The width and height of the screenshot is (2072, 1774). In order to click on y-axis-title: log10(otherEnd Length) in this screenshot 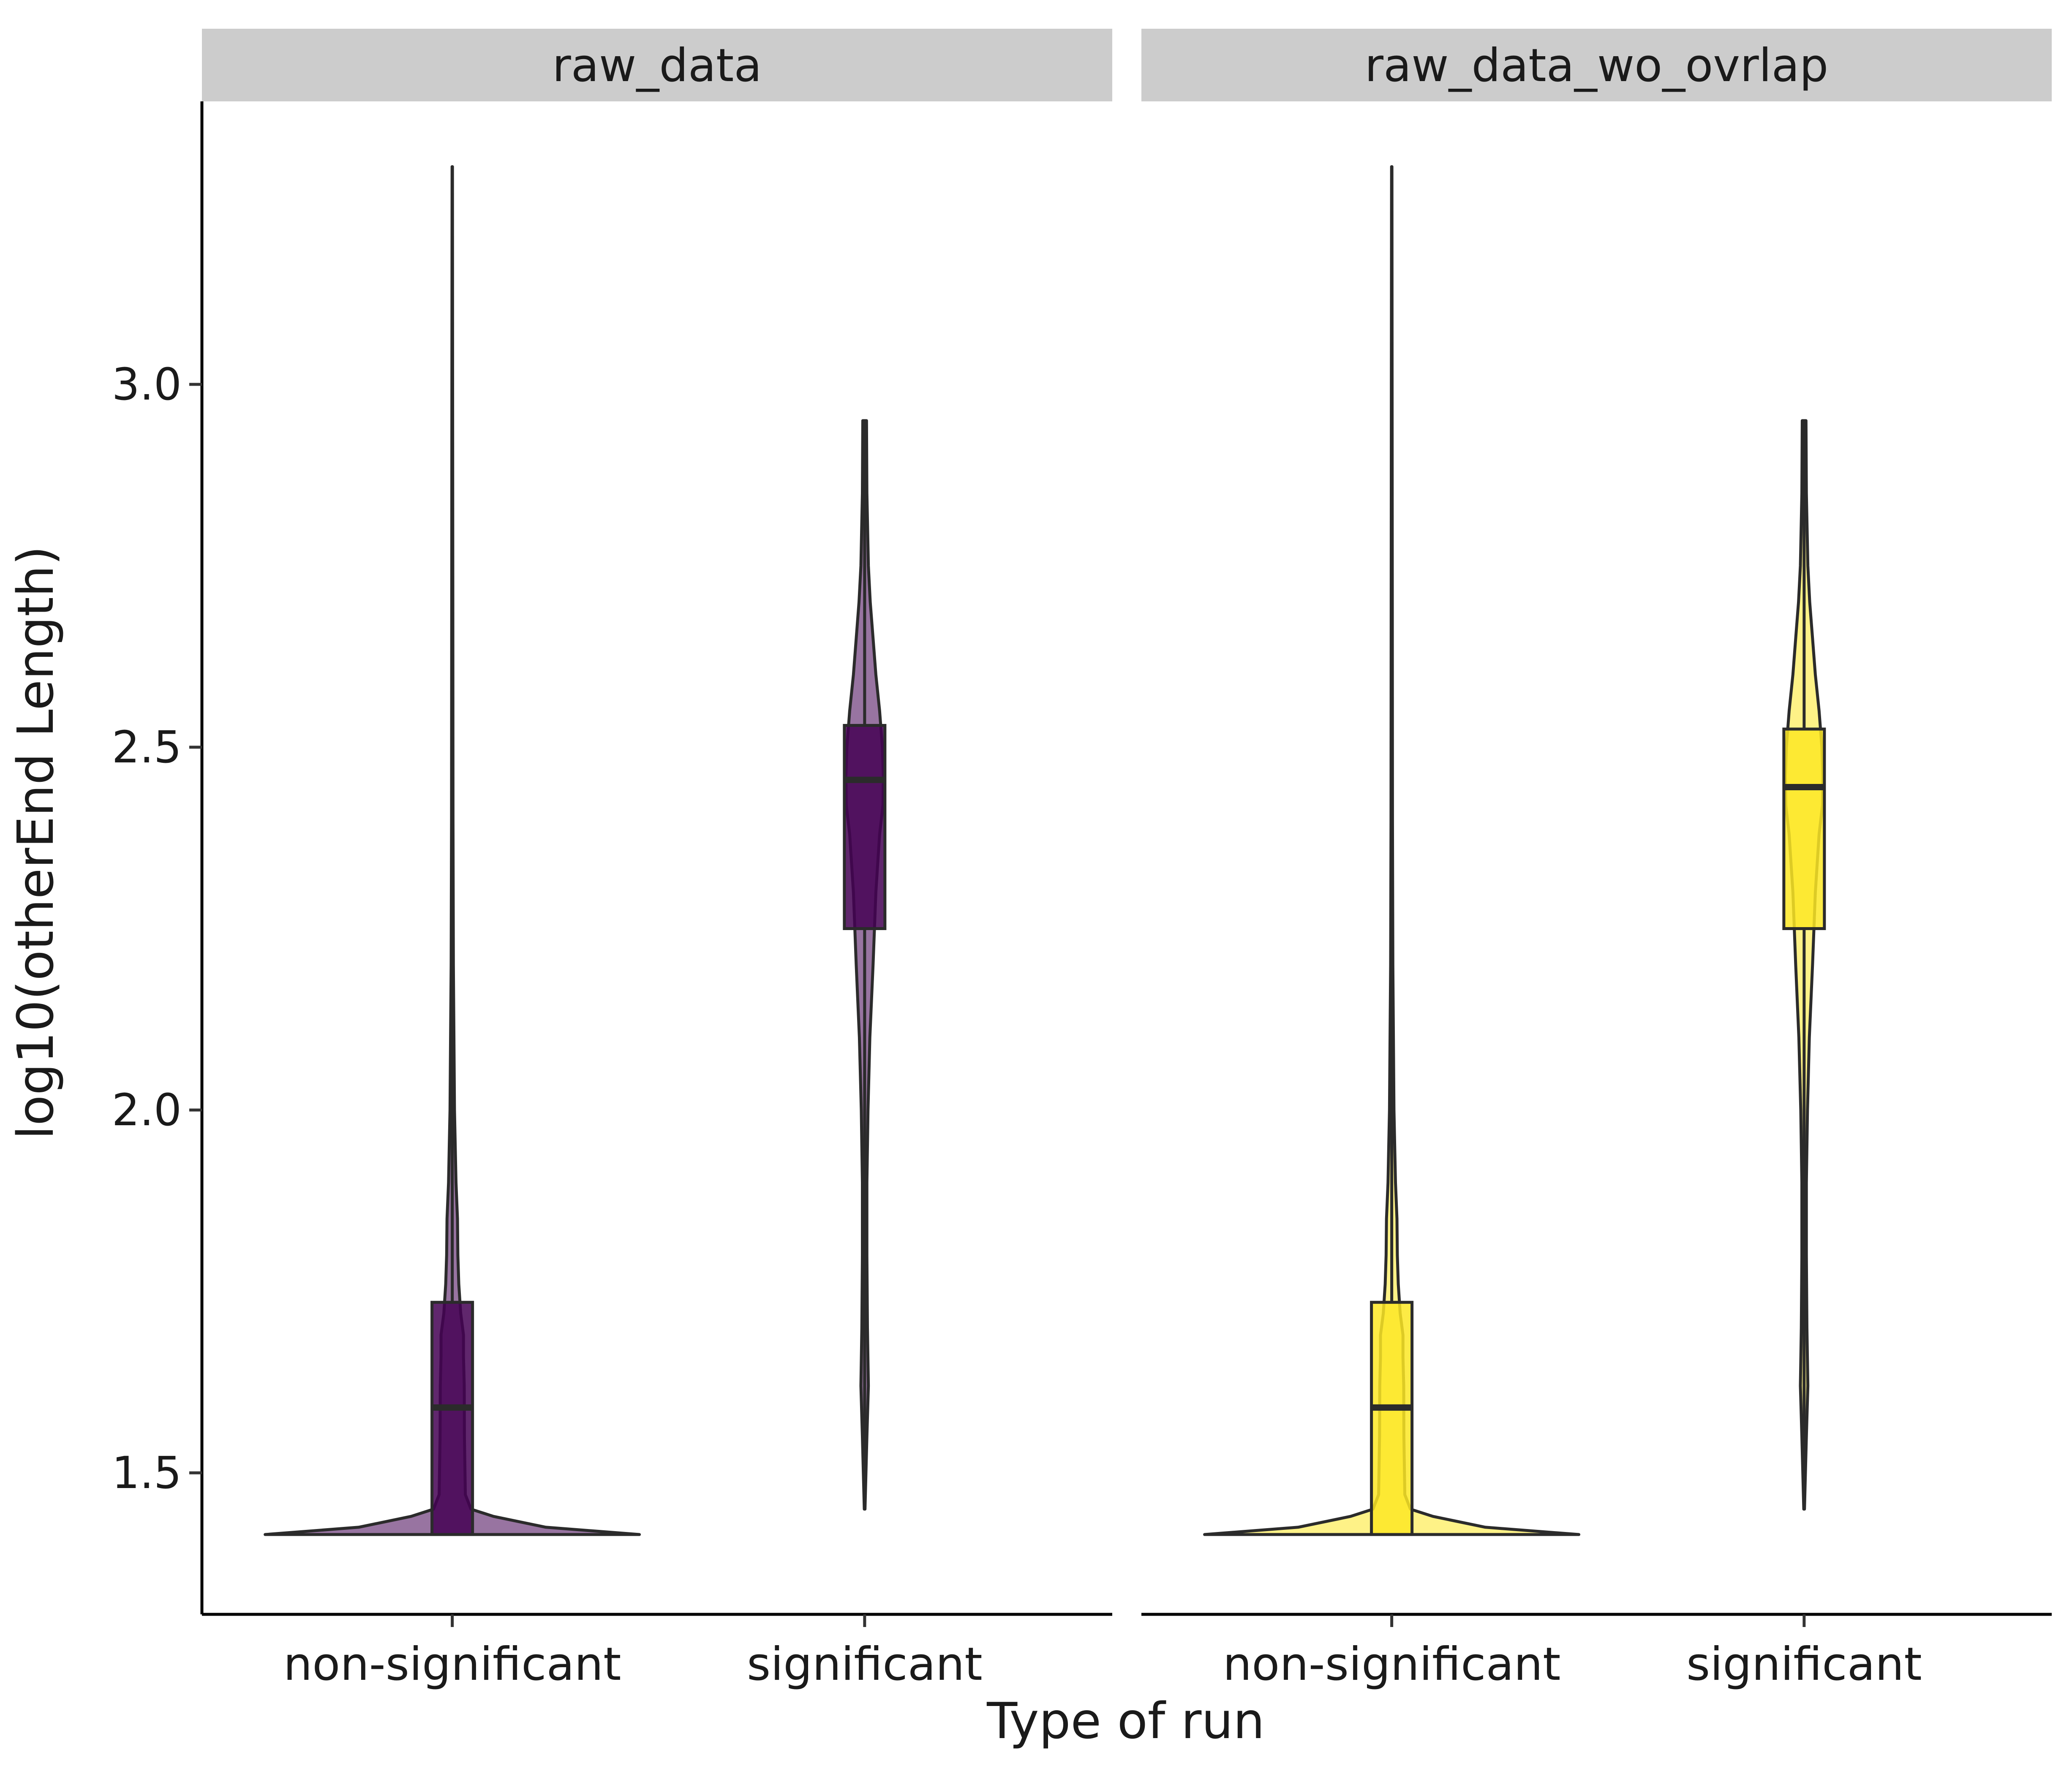, I will do `click(35, 842)`.